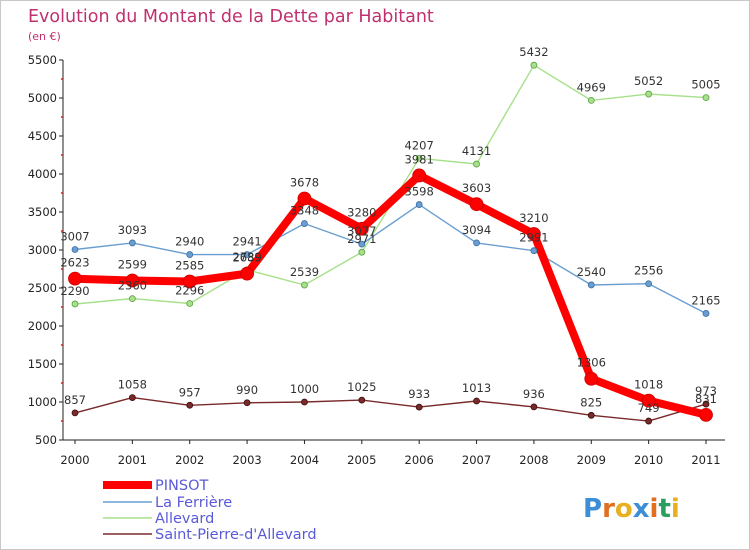  Describe the element at coordinates (189, 266) in the screenshot. I see `data-label: 2585` at that location.